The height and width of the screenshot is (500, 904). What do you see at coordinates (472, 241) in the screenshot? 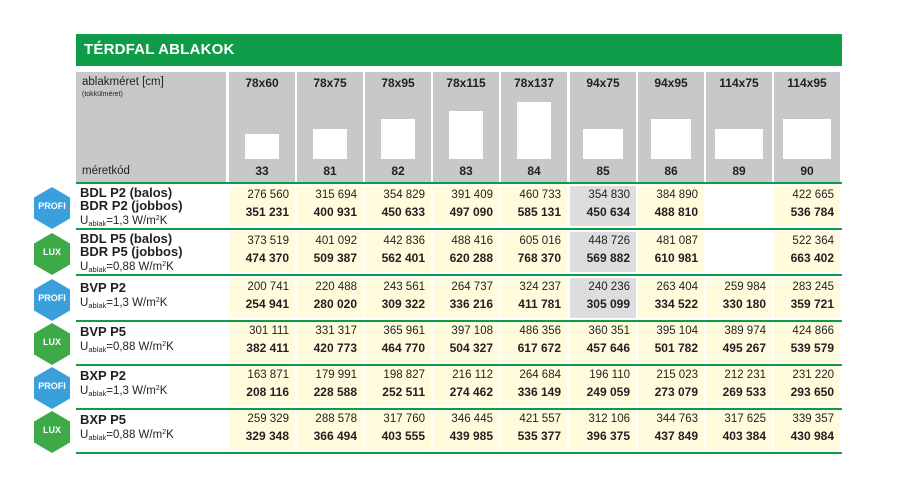
I see `net-price: 488 416` at bounding box center [472, 241].